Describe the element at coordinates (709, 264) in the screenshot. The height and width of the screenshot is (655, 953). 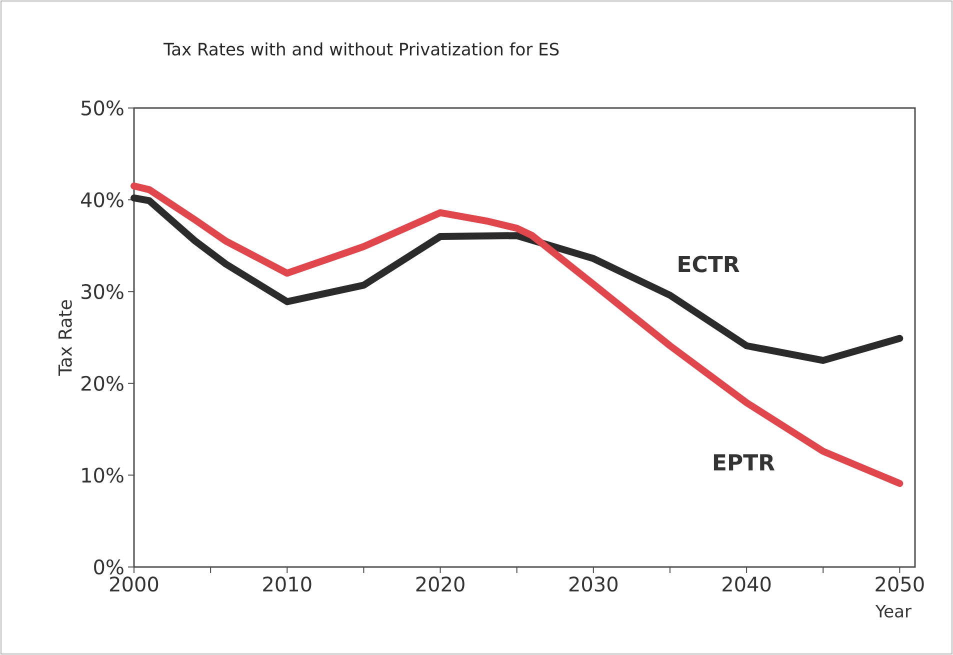
I see `series-label: ECTR` at that location.